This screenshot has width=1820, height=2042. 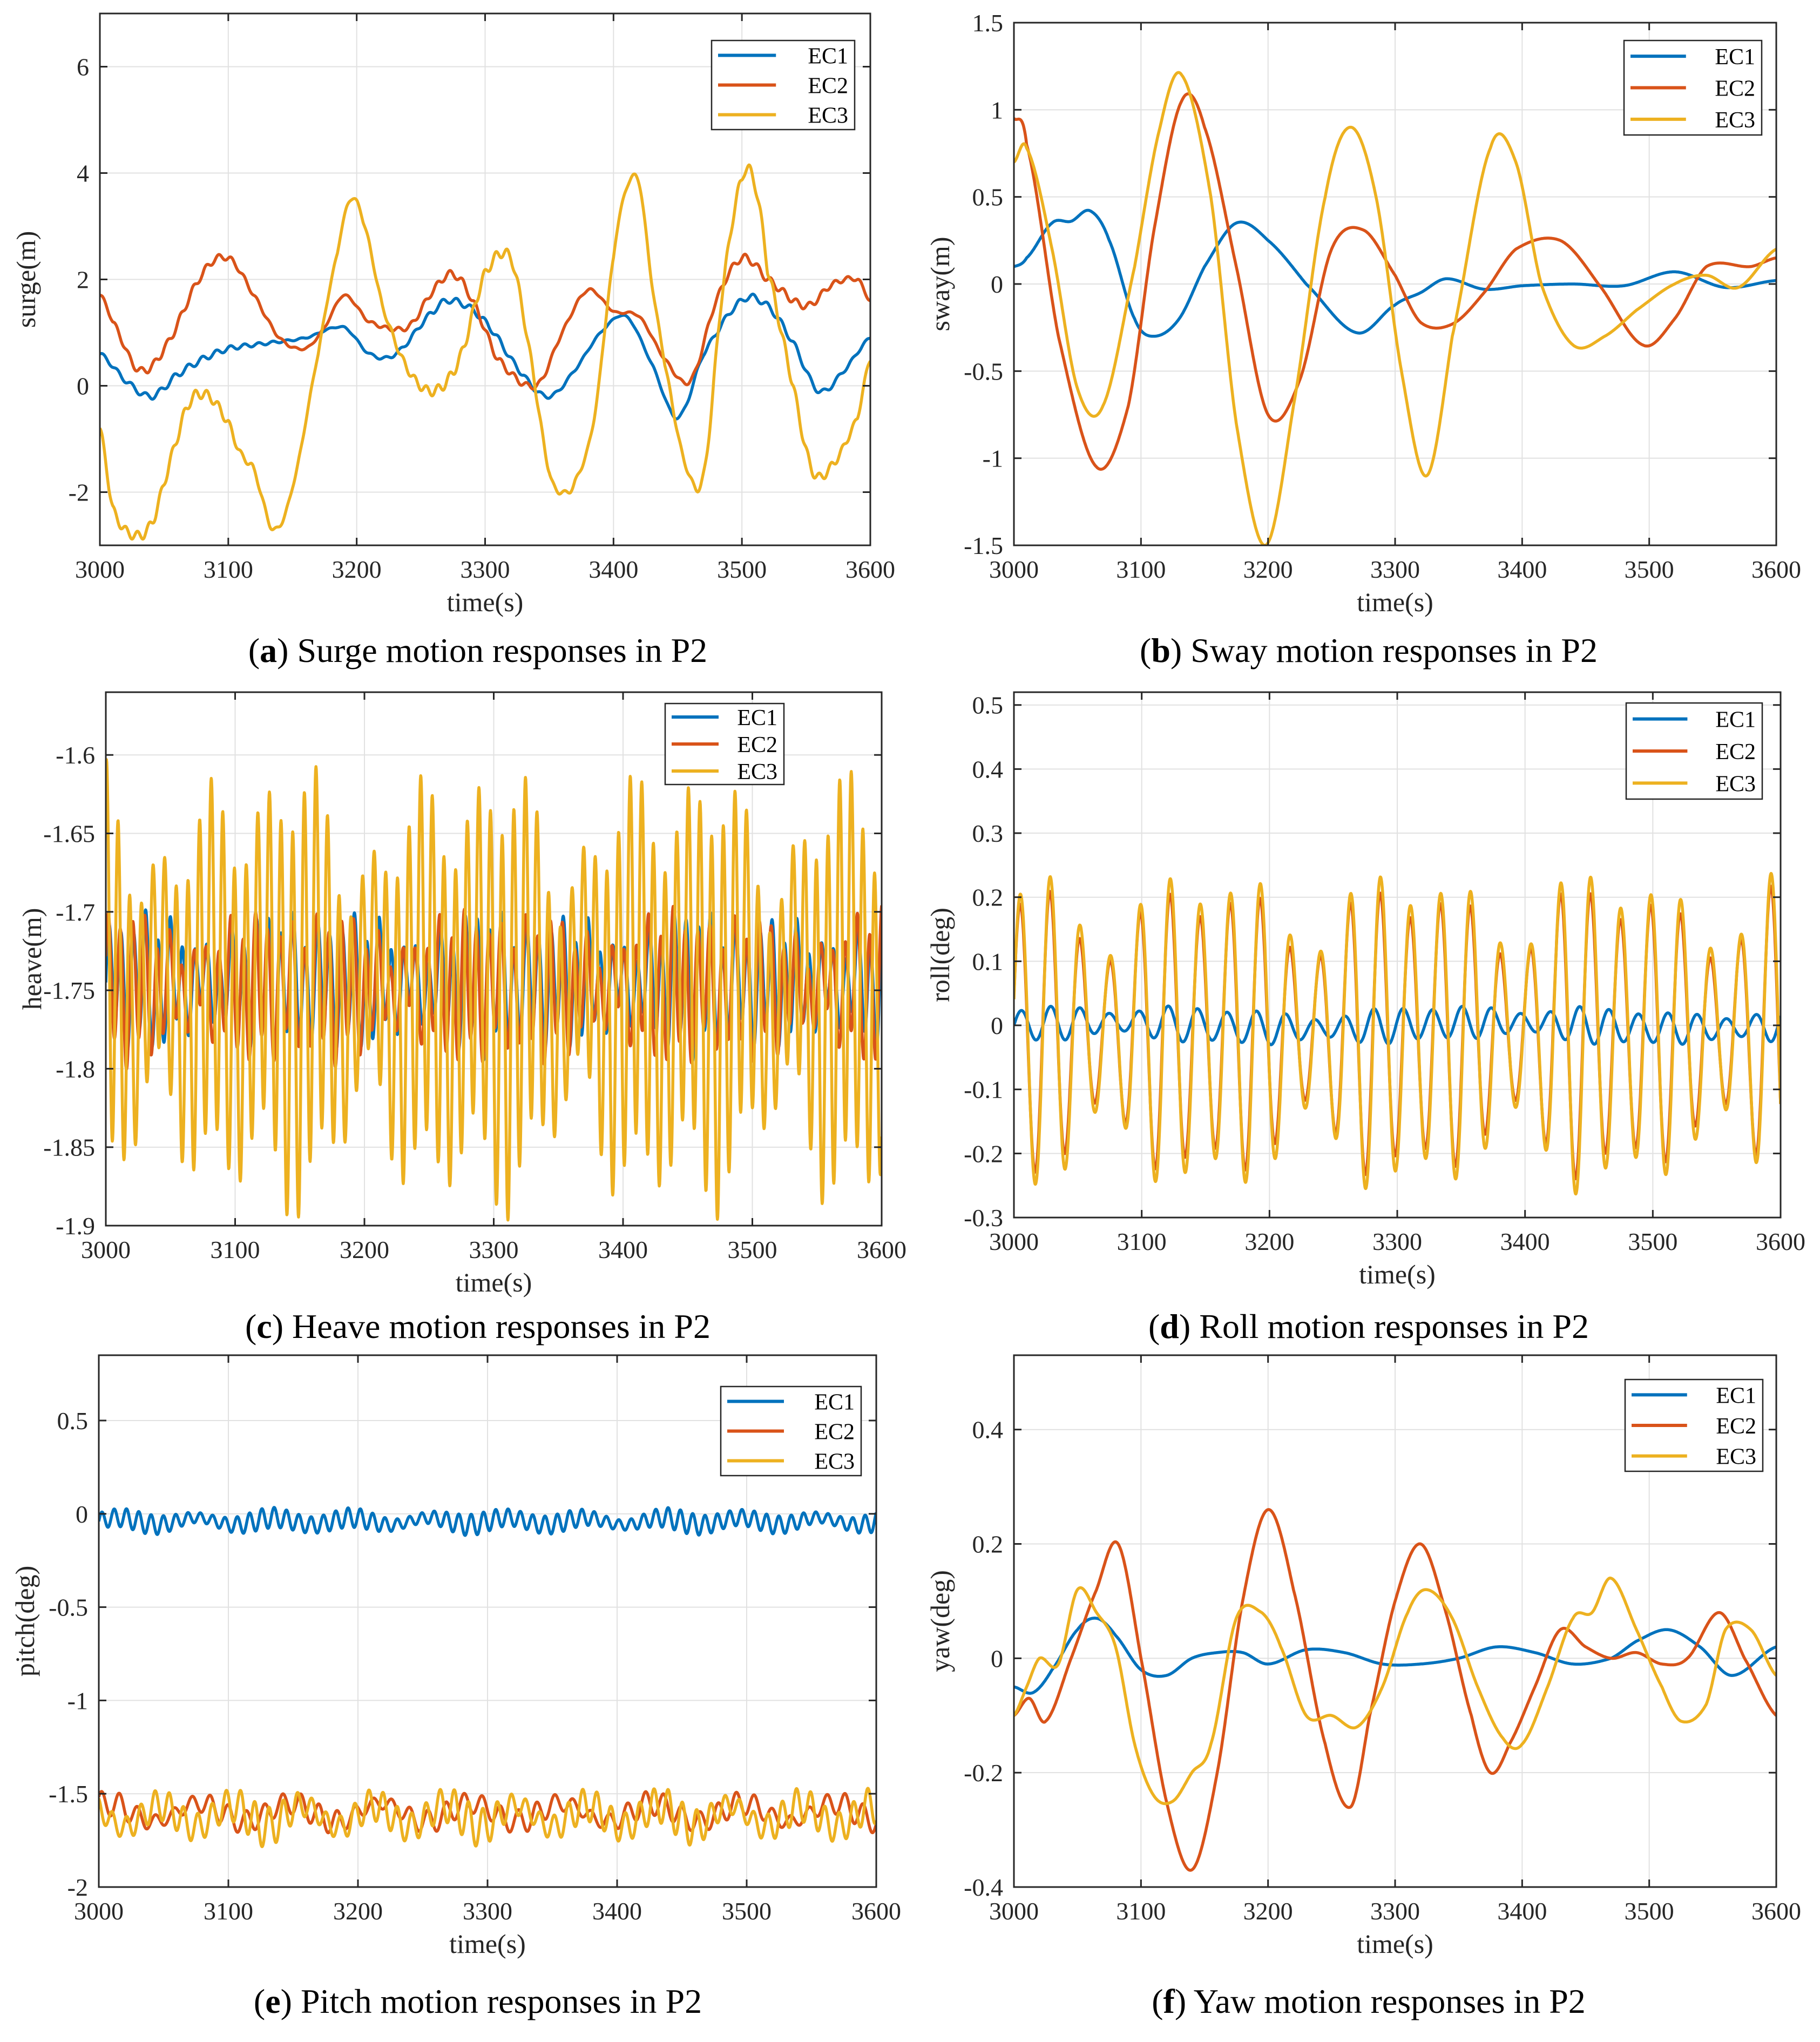 What do you see at coordinates (76, 1226) in the screenshot?
I see `y-tick-label: -1.9` at bounding box center [76, 1226].